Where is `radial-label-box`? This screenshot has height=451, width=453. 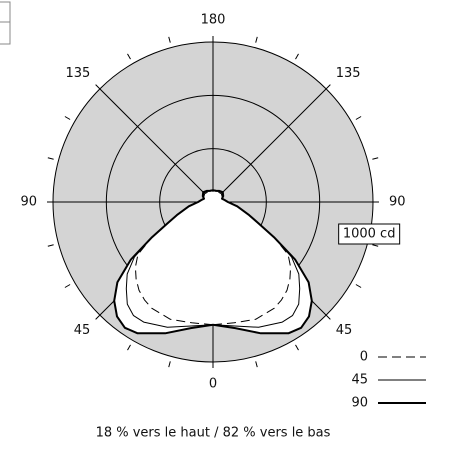 radial-label-box is located at coordinates (369, 234).